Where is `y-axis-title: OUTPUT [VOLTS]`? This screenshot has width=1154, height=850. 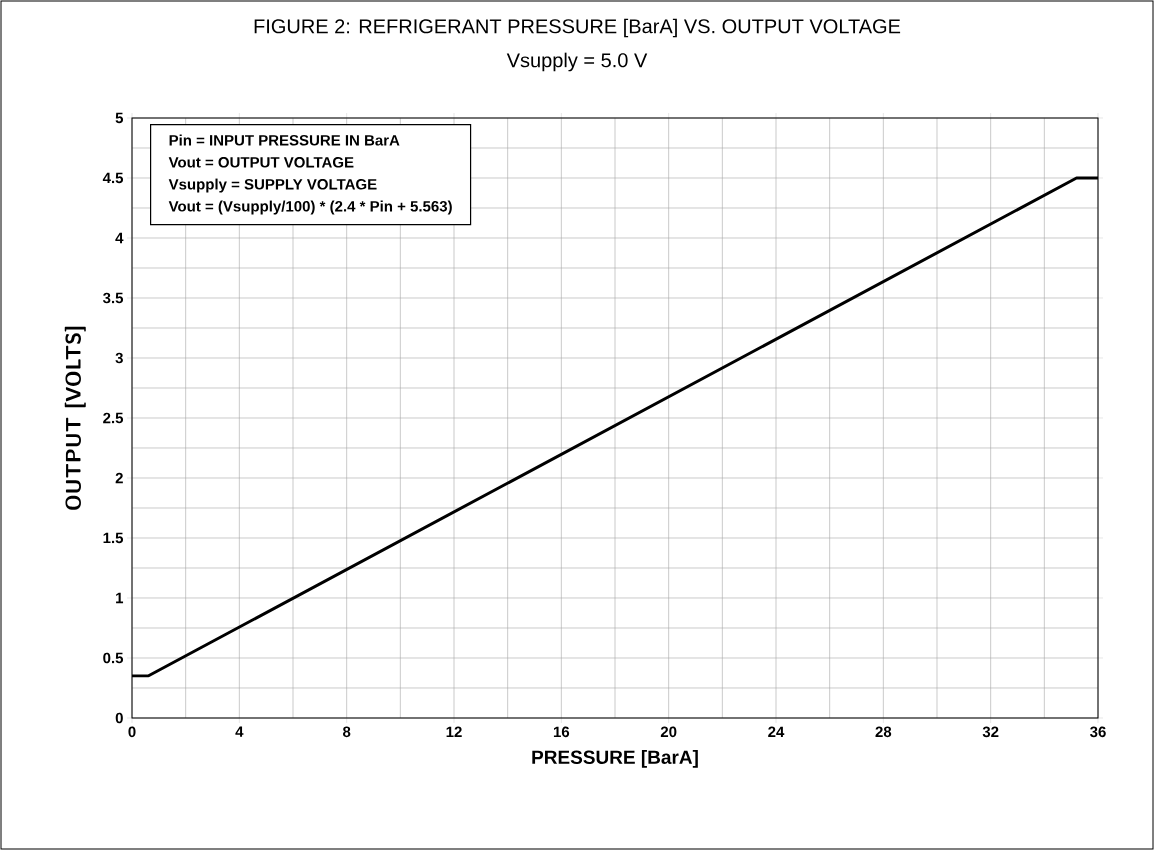
y-axis-title: OUTPUT [VOLTS] is located at coordinates (75, 418).